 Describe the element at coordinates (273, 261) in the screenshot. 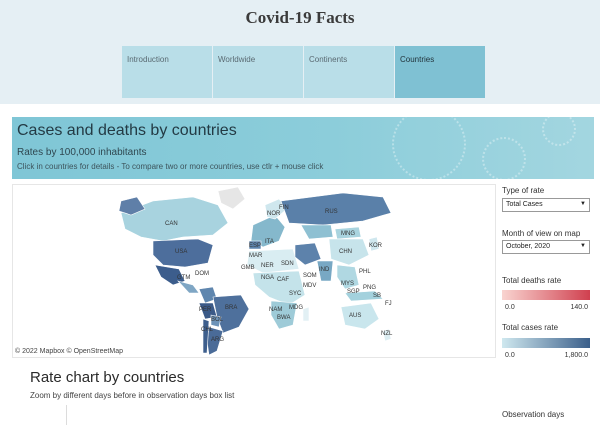

I see `country-north-africa` at that location.